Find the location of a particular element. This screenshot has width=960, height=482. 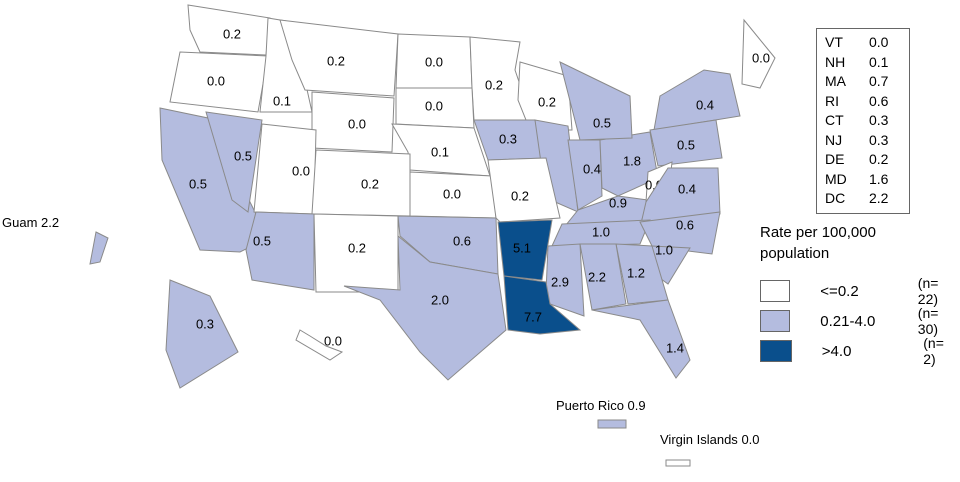

state-value-label: 2.9 is located at coordinates (560, 281).